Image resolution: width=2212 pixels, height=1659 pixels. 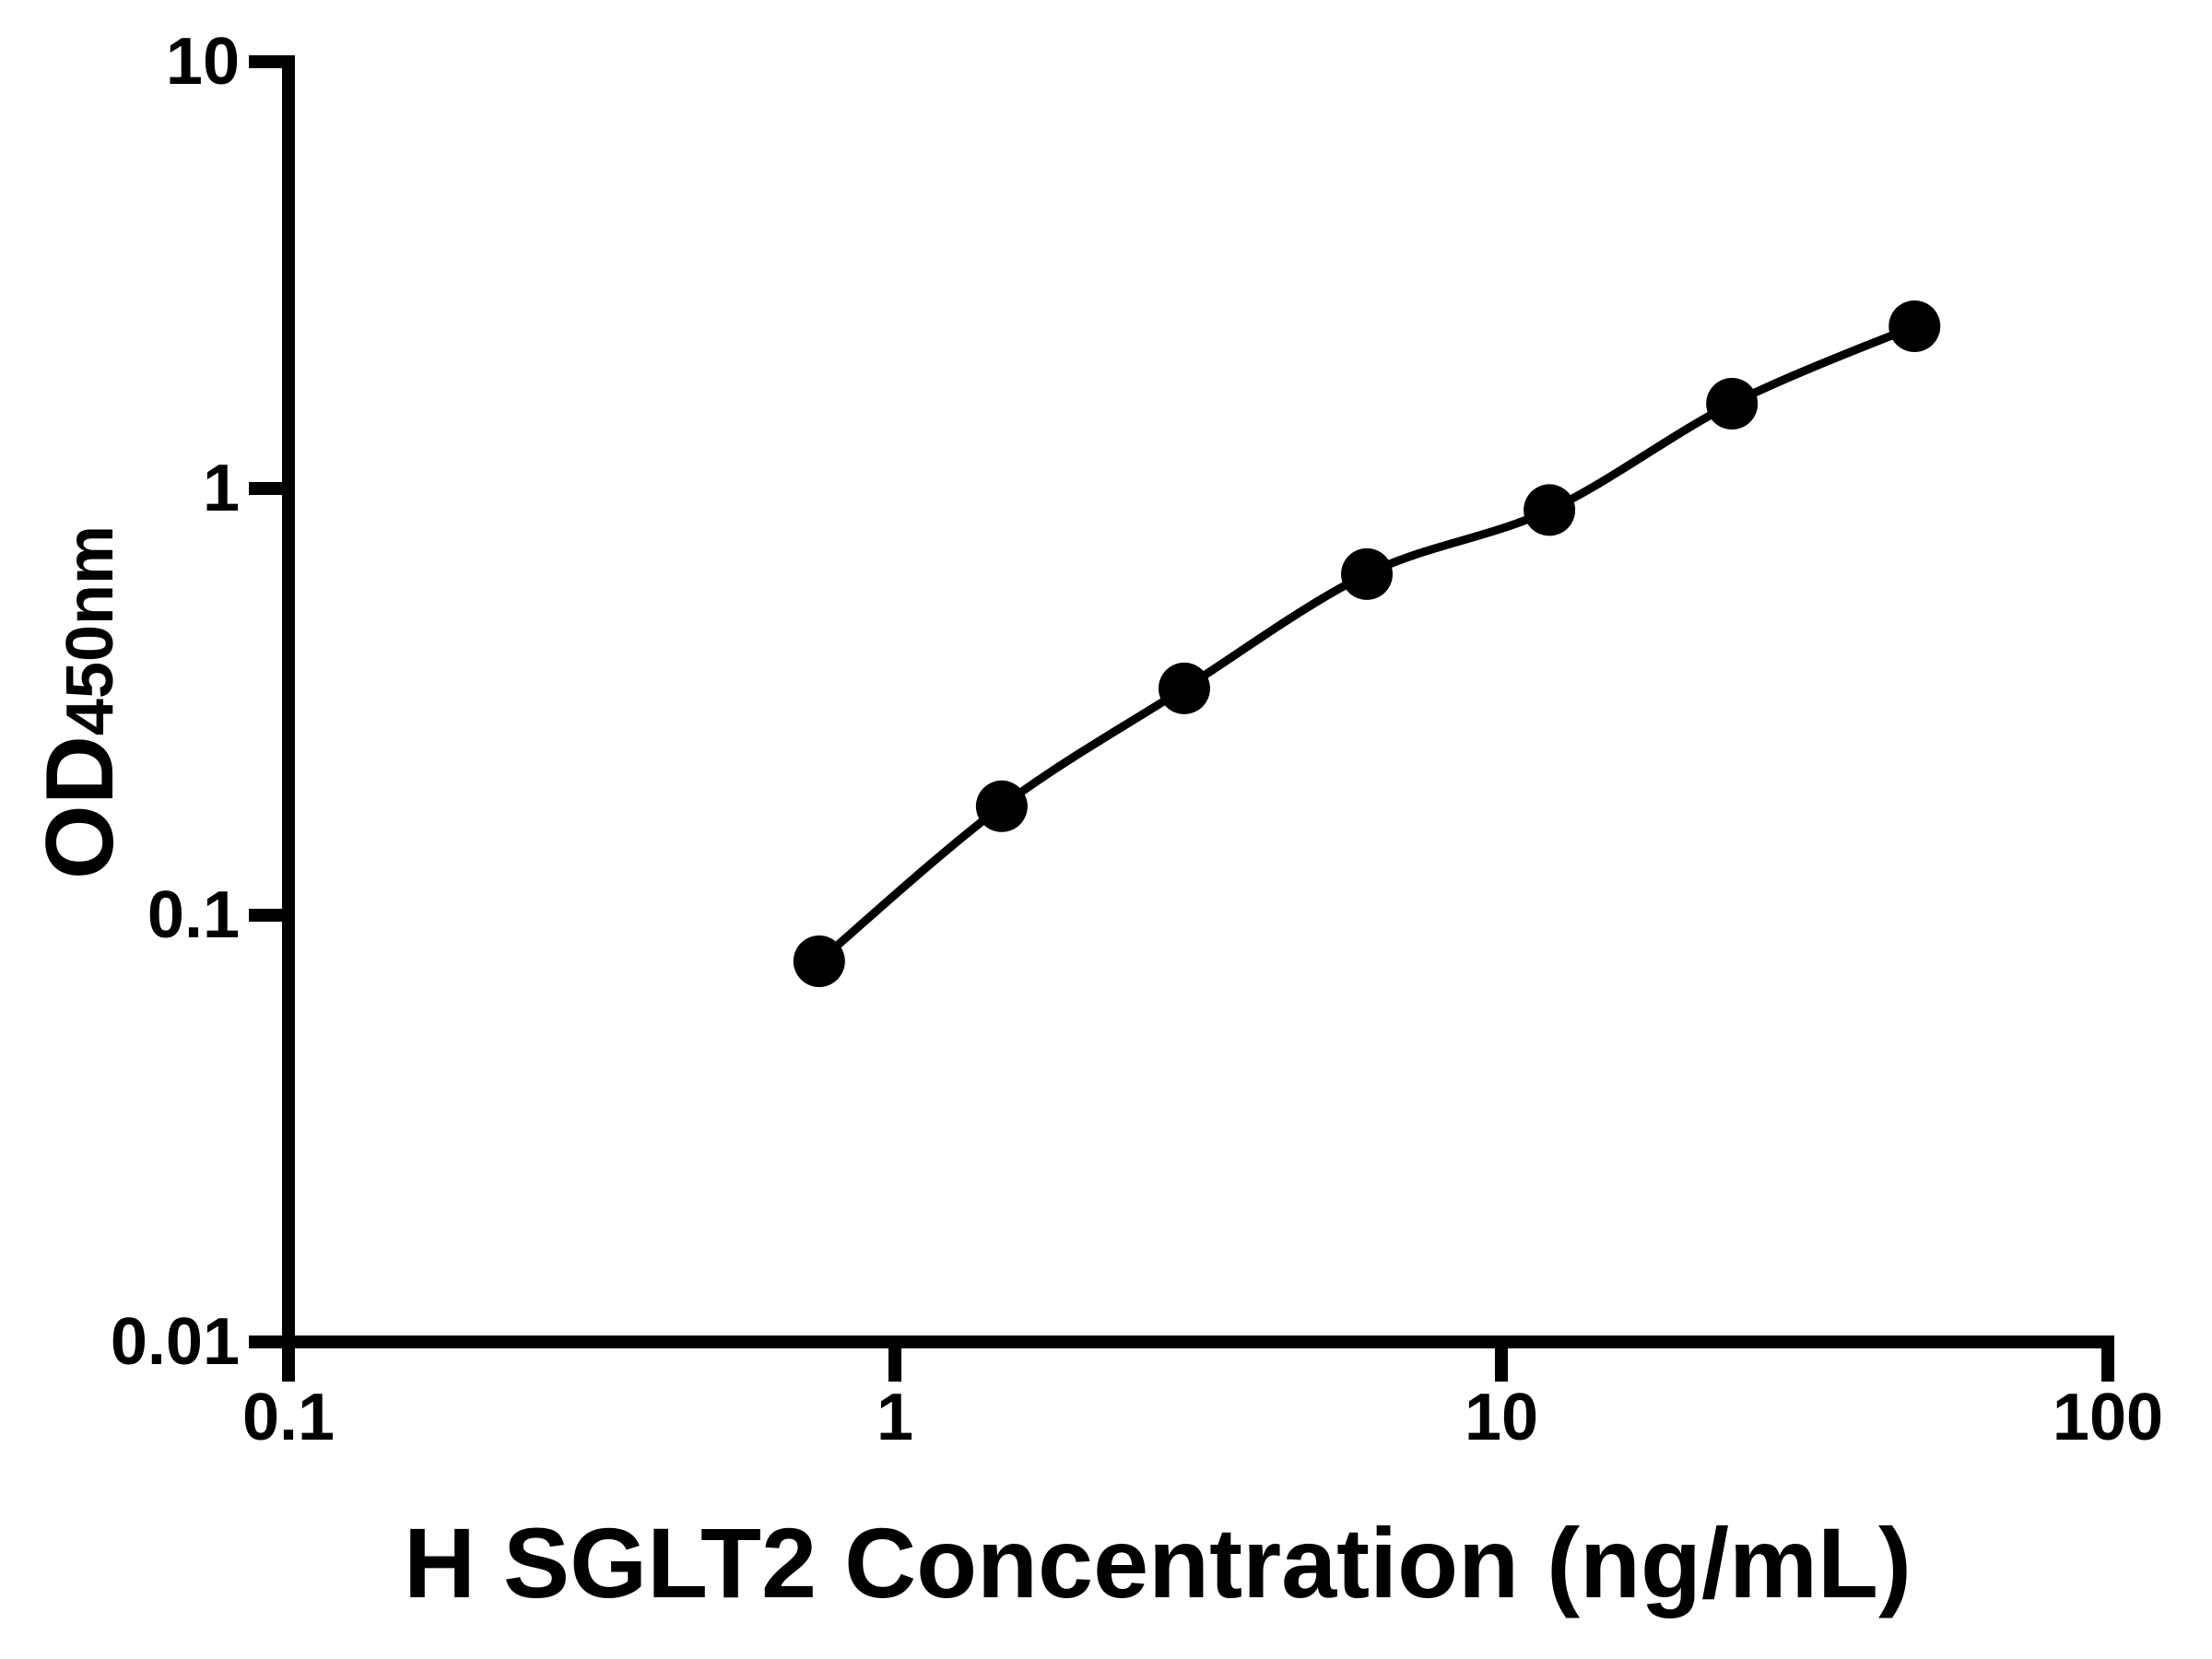 What do you see at coordinates (1501, 1417) in the screenshot?
I see `x-tick-label: 10` at bounding box center [1501, 1417].